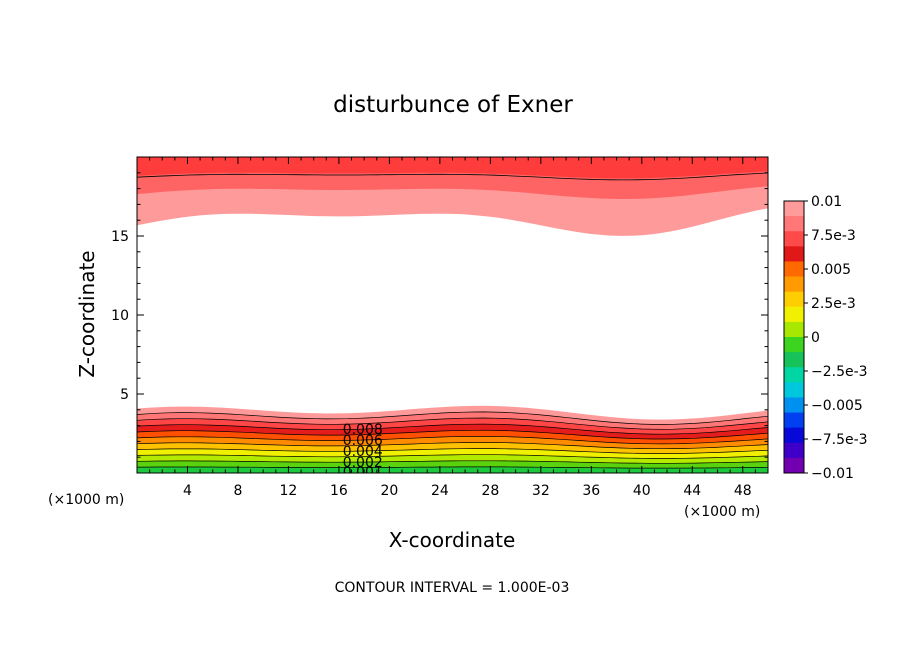 Image resolution: width=904 pixels, height=654 pixels. I want to click on x-tick-label: 16, so click(339, 491).